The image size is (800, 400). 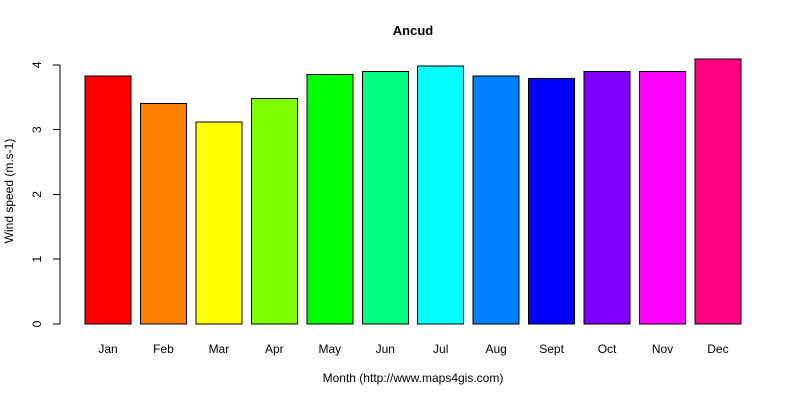 What do you see at coordinates (385, 197) in the screenshot?
I see `bar-jun` at bounding box center [385, 197].